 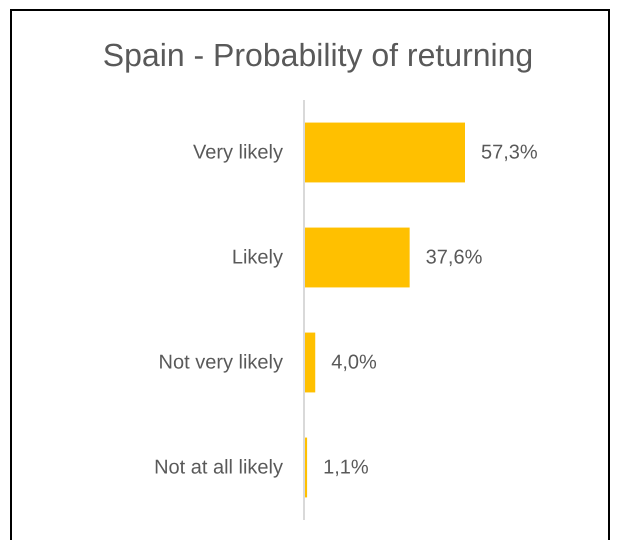 What do you see at coordinates (220, 363) in the screenshot?
I see `y-tick-label: Not very likely` at bounding box center [220, 363].